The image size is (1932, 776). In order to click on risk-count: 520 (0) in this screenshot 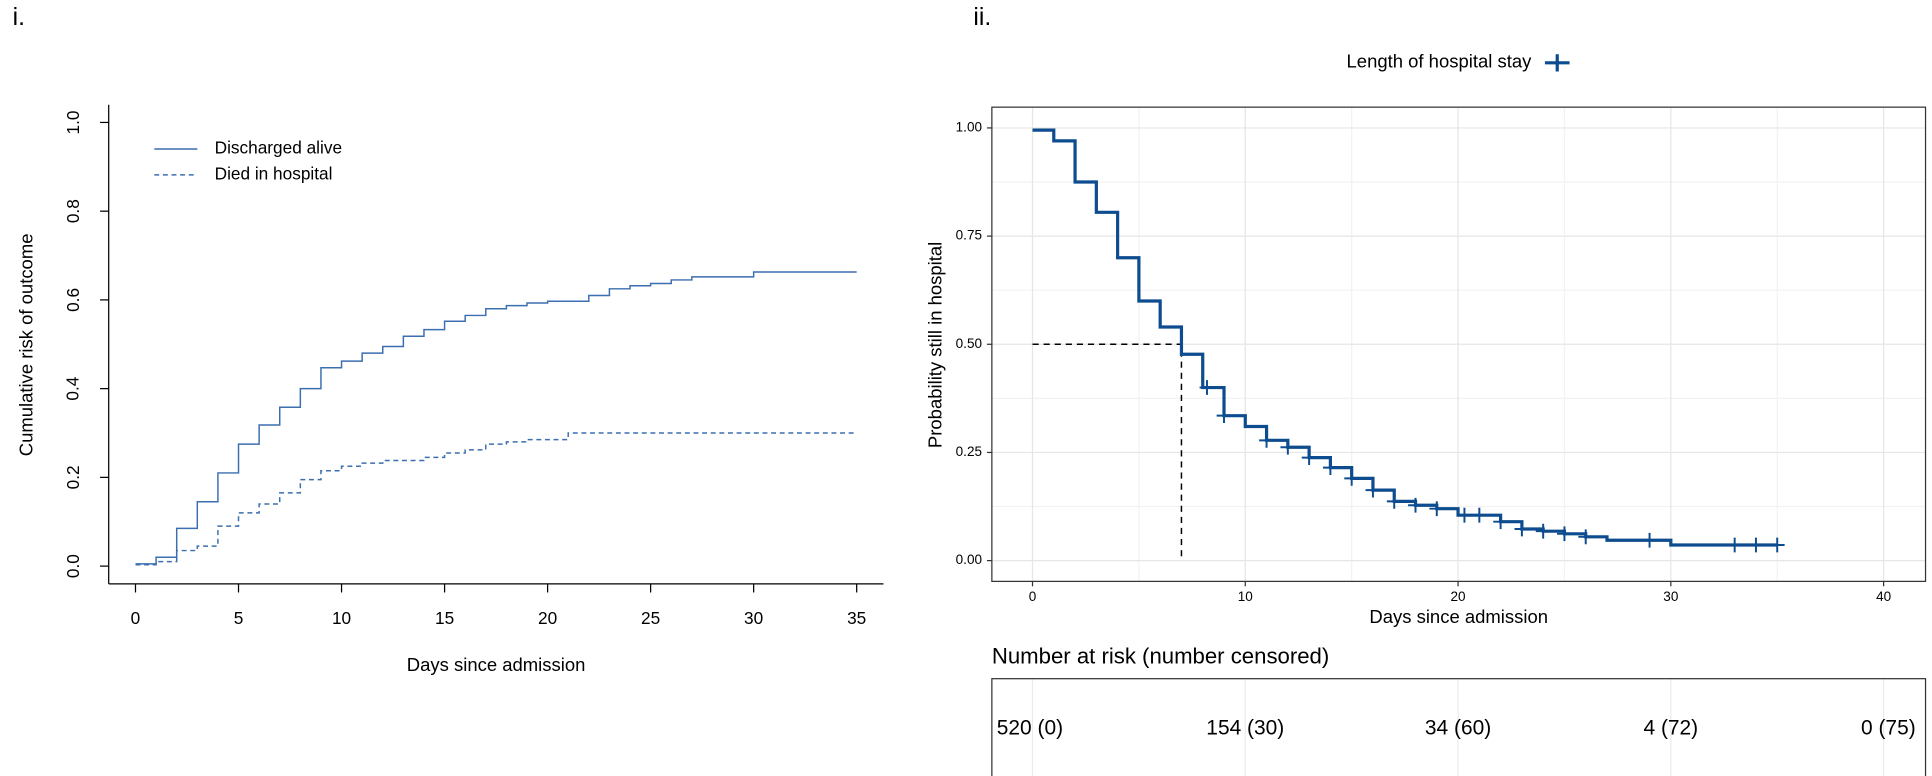, I will do `click(1030, 728)`.